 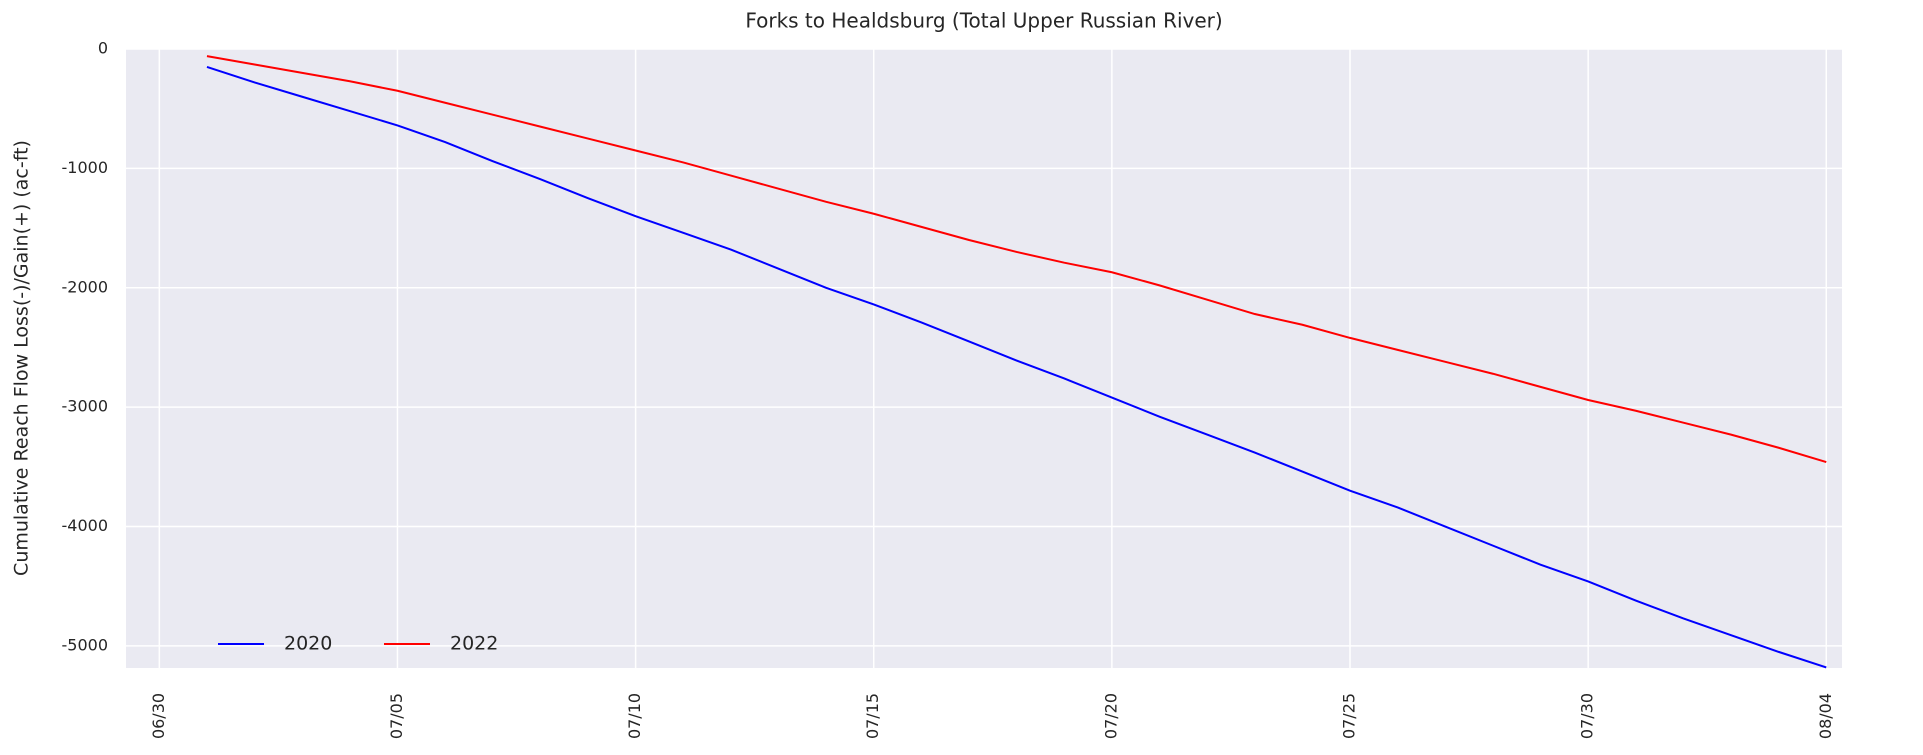 I want to click on x-tick-label: 07/05, so click(x=396, y=716).